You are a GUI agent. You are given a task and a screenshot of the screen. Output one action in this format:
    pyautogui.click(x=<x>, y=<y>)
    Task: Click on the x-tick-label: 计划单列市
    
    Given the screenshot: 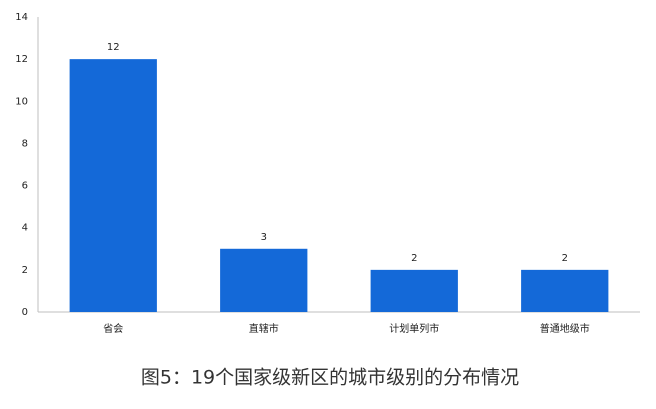 What is the action you would take?
    pyautogui.click(x=414, y=328)
    